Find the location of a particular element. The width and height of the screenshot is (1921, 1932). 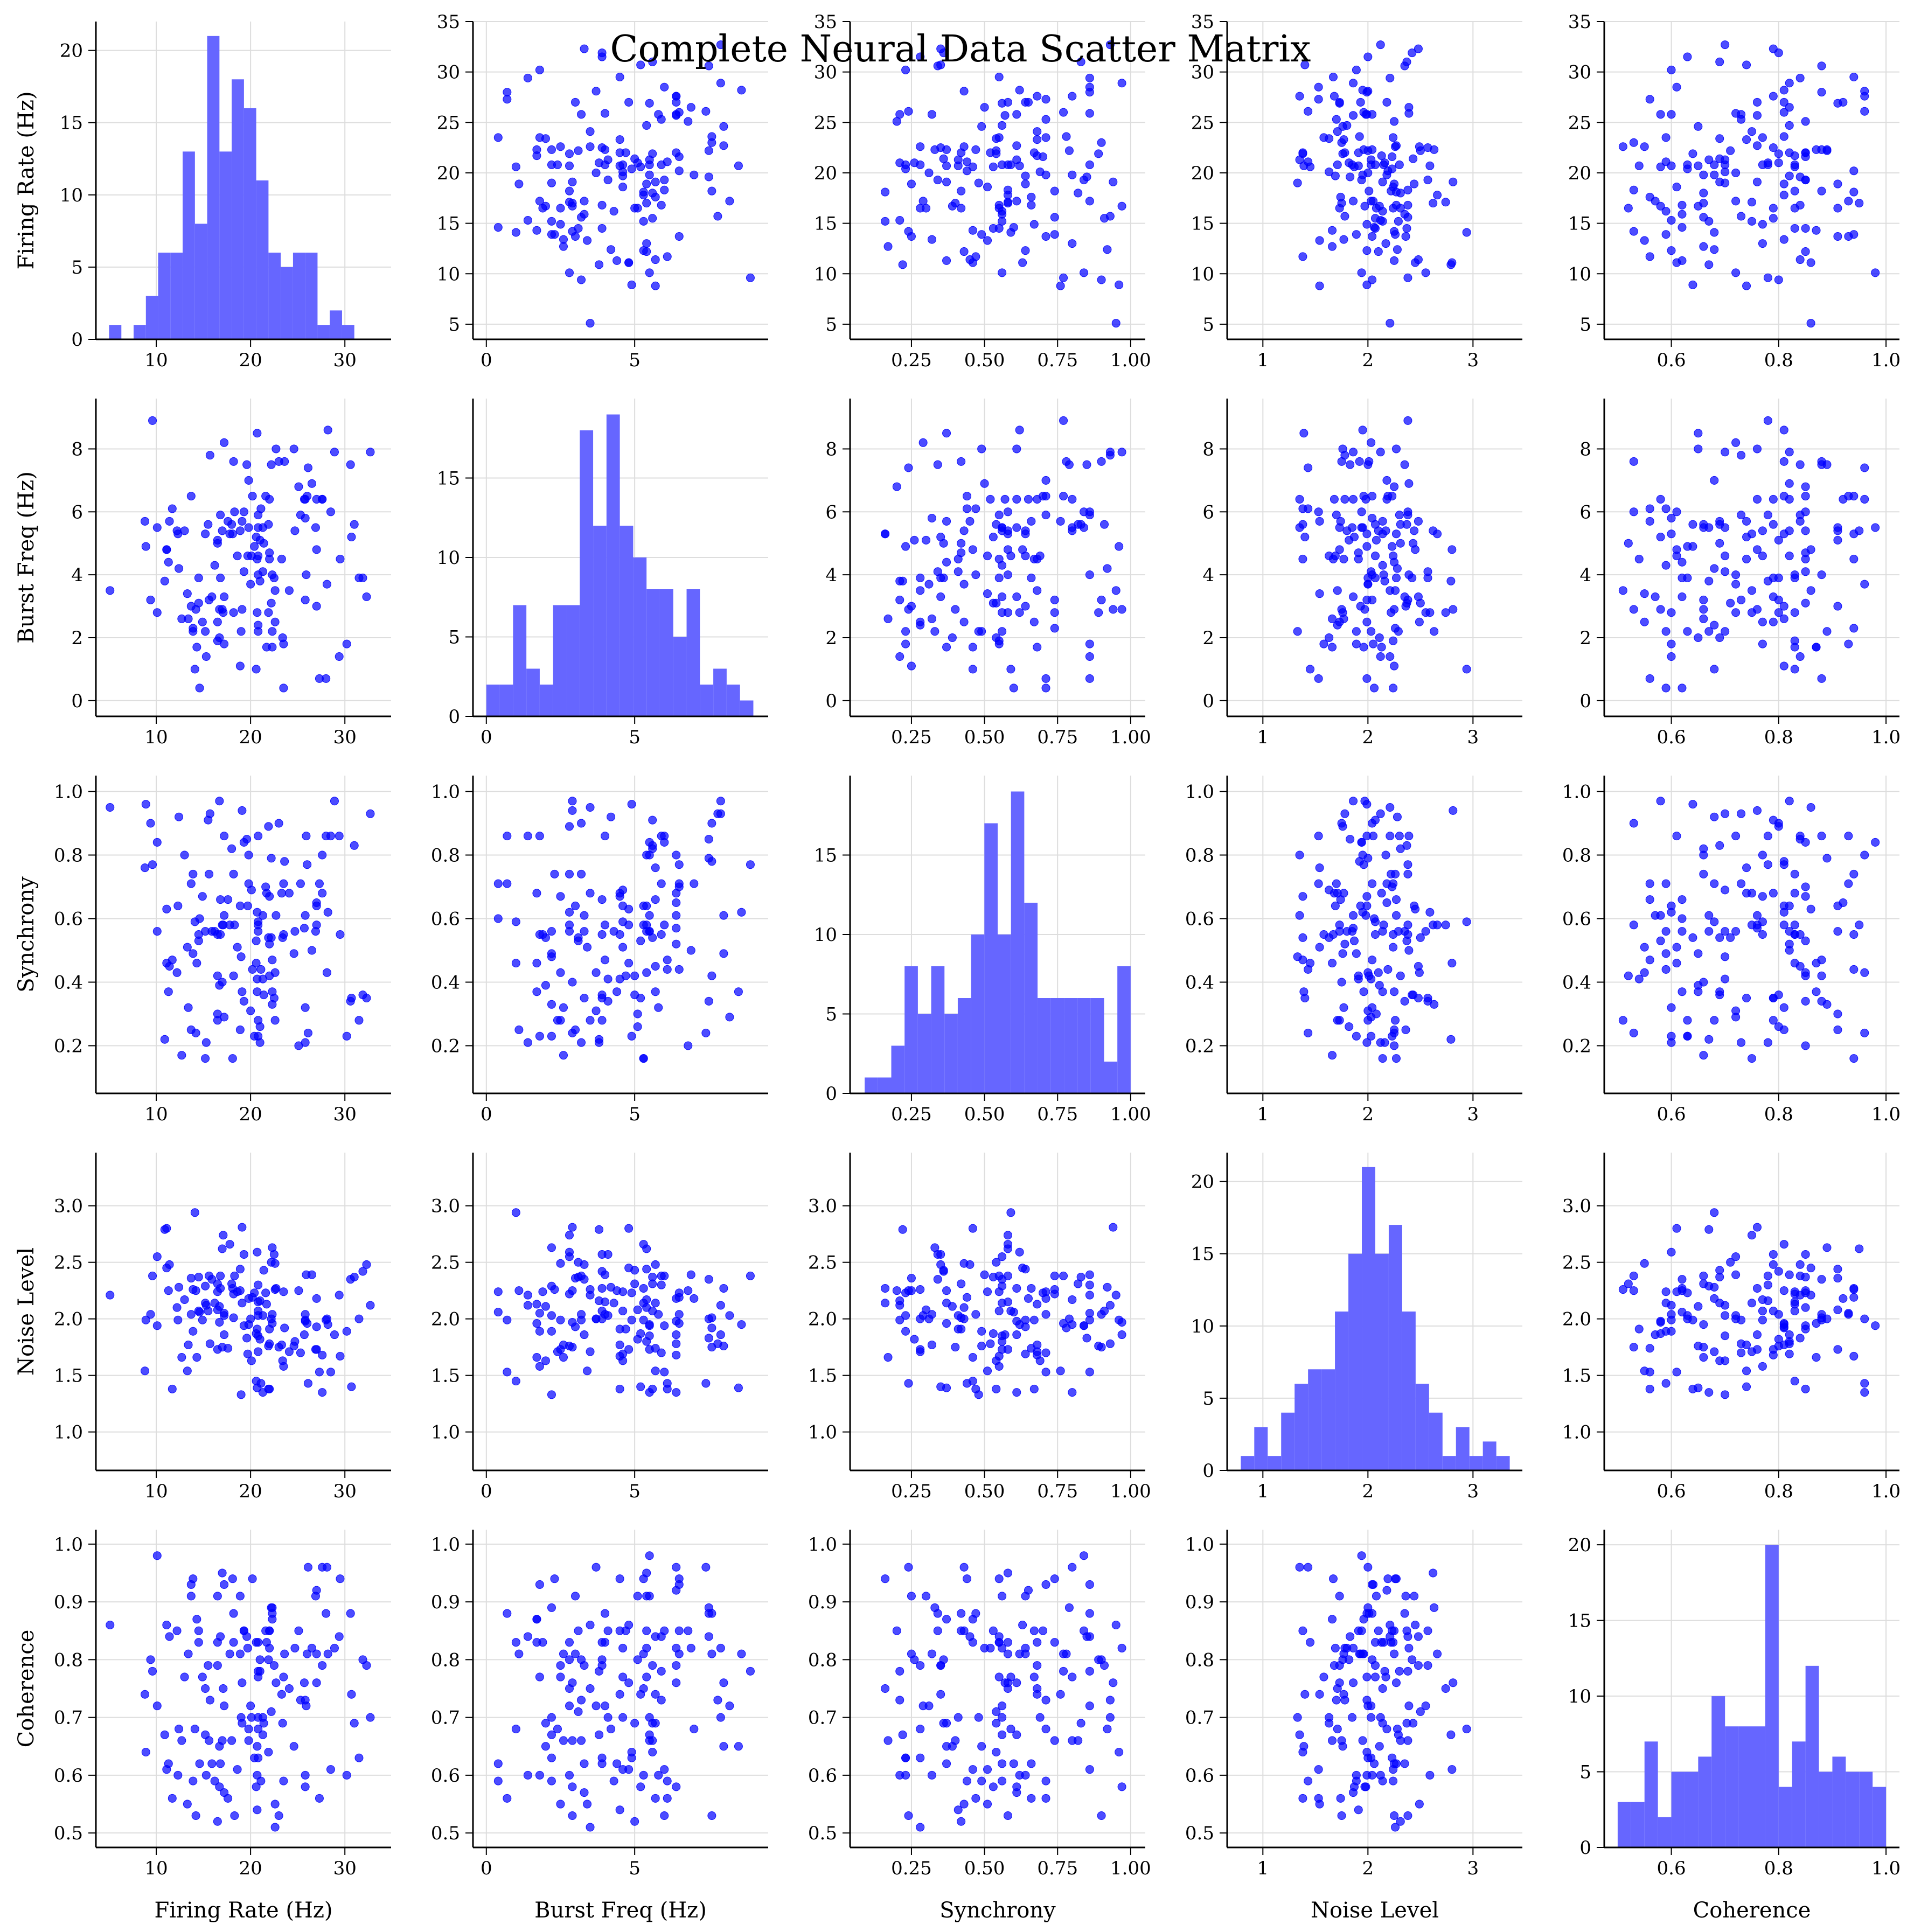

y-tick-label: 5 is located at coordinates (1208, 1399).